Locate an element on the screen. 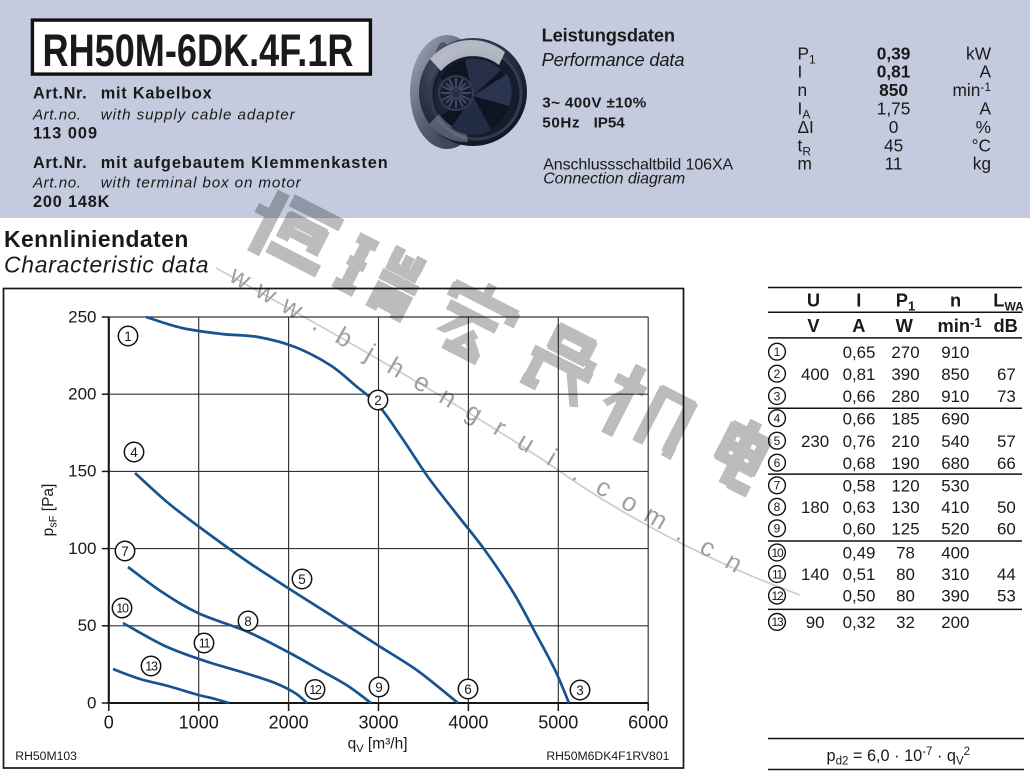 The image size is (1030, 783). svg-text: 520 is located at coordinates (955, 528).